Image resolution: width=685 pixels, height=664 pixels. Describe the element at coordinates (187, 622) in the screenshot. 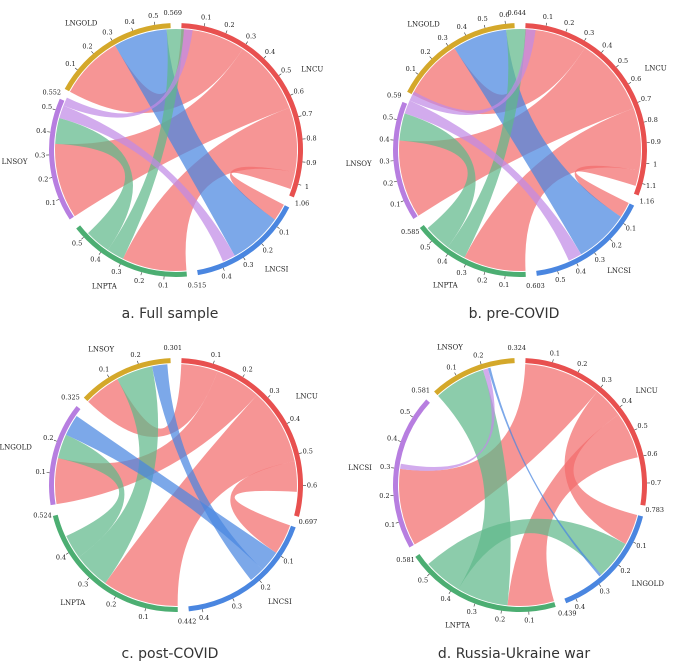

I see `sector-end-label: 0.442` at that location.